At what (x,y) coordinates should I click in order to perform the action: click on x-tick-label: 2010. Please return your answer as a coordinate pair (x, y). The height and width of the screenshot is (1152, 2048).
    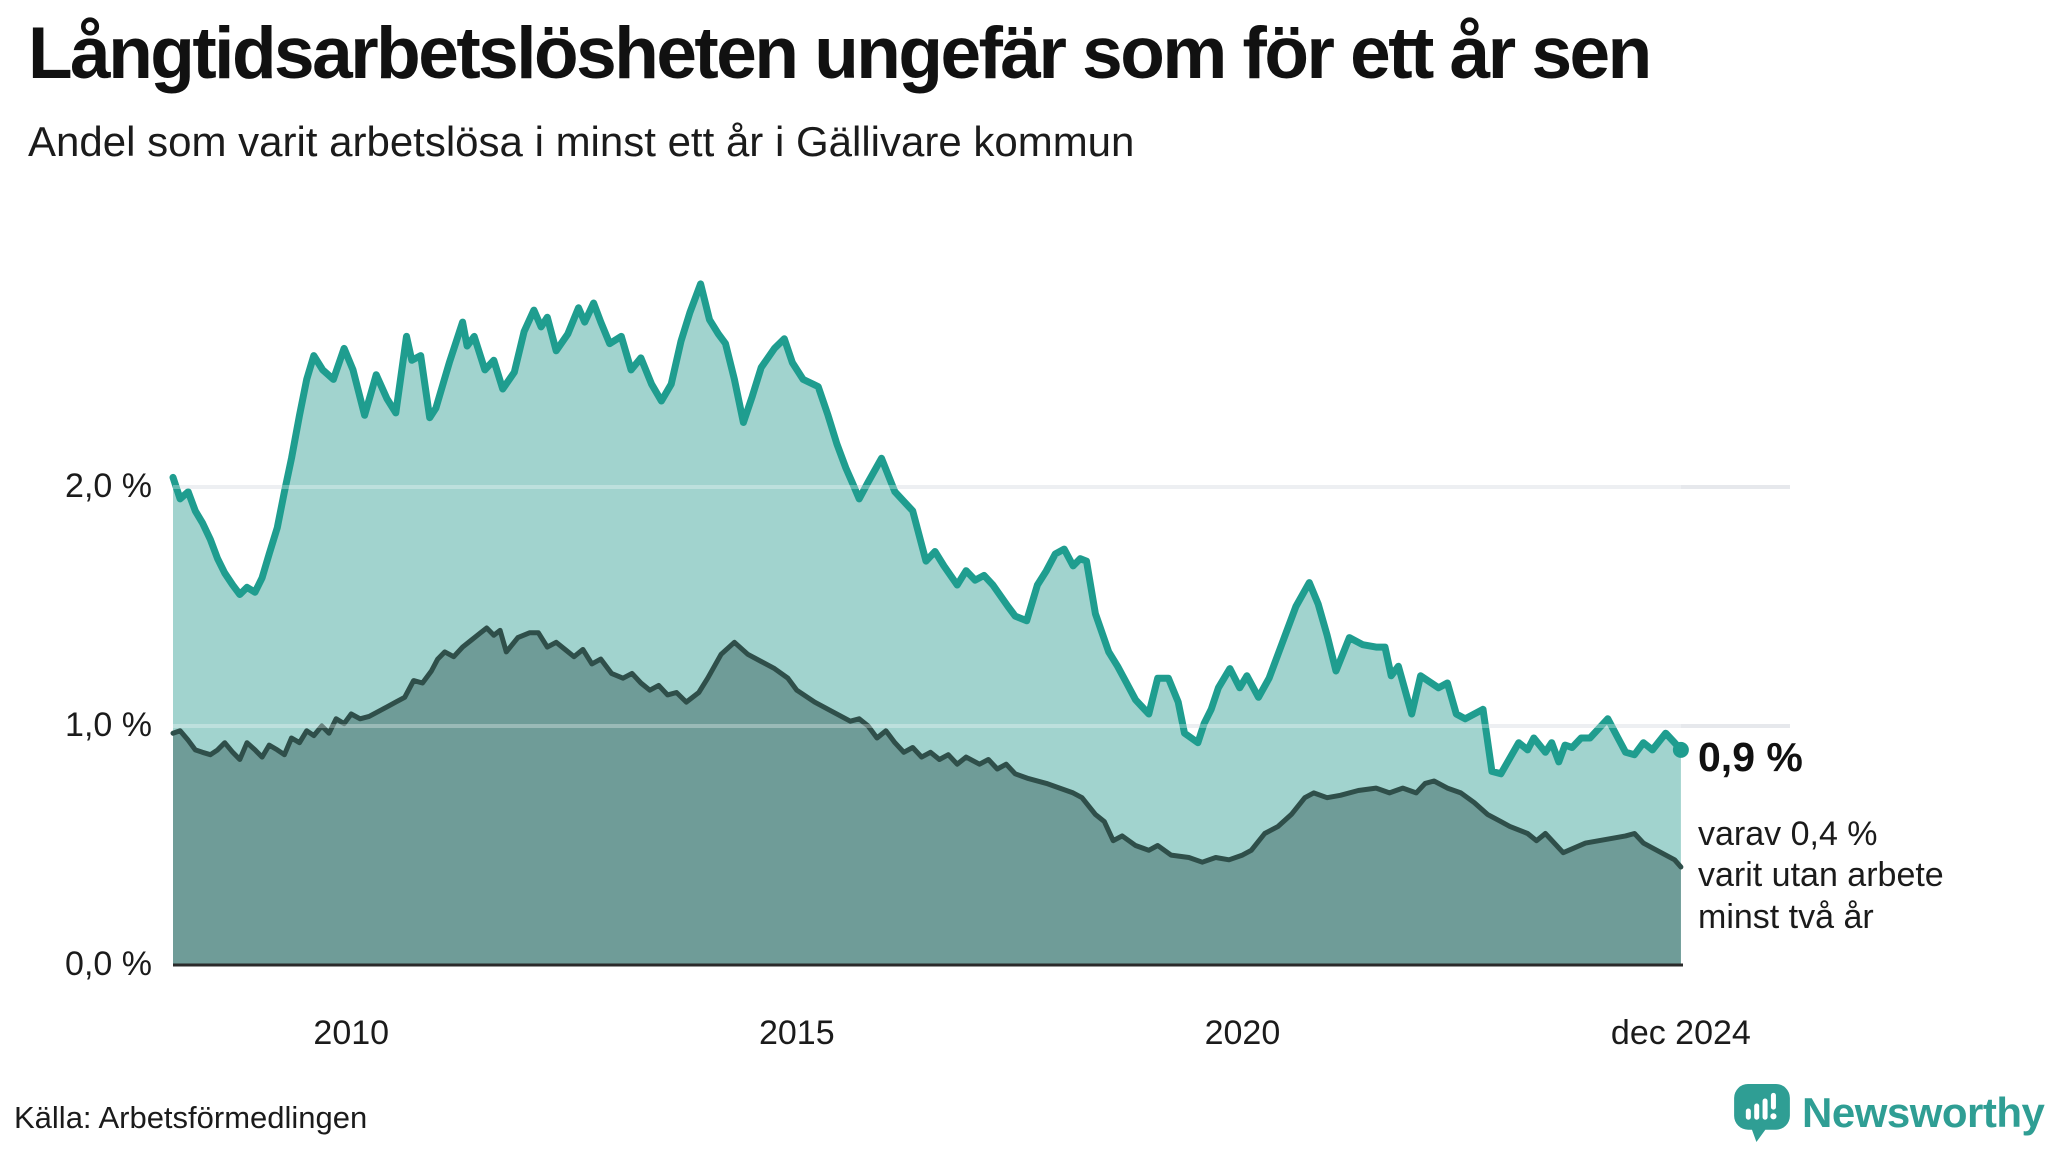
    Looking at the image, I should click on (351, 1033).